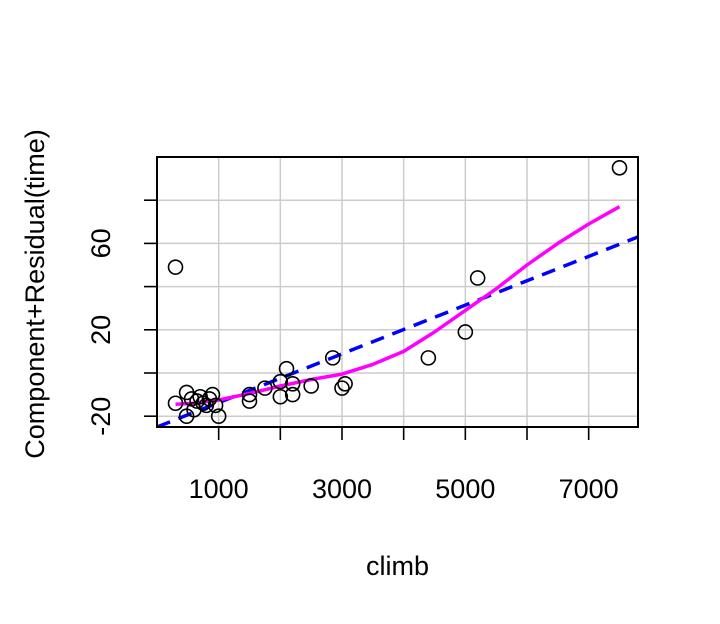 The height and width of the screenshot is (624, 720). What do you see at coordinates (101, 416) in the screenshot?
I see `y-tick-label: -20` at bounding box center [101, 416].